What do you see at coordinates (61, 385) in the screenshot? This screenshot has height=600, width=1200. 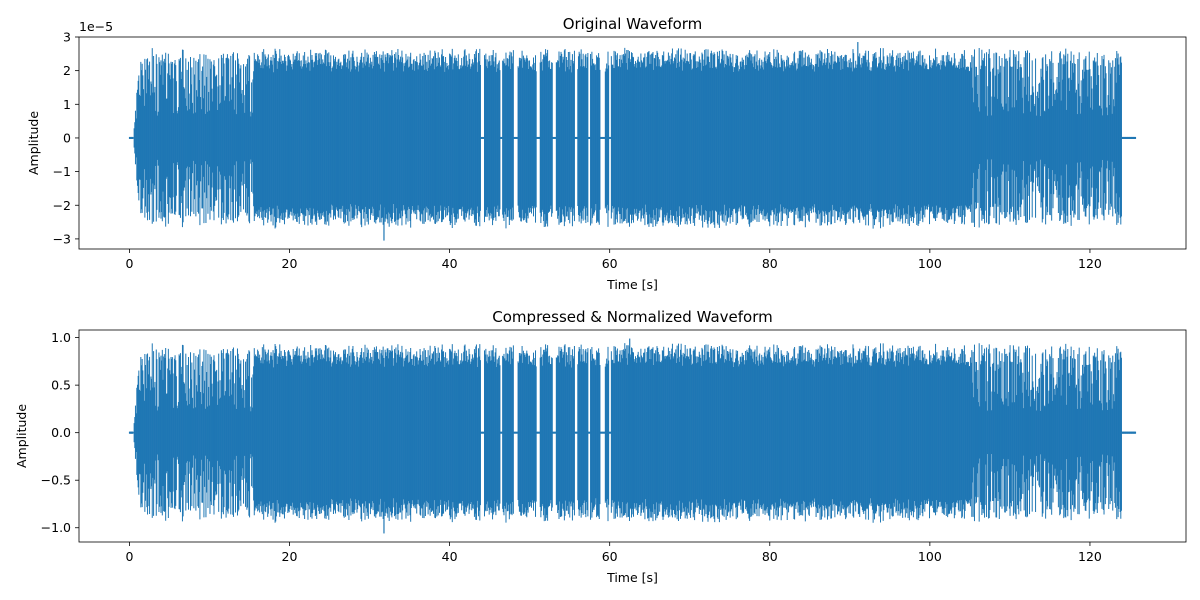 I see `y-tick-label: 0.5` at bounding box center [61, 385].